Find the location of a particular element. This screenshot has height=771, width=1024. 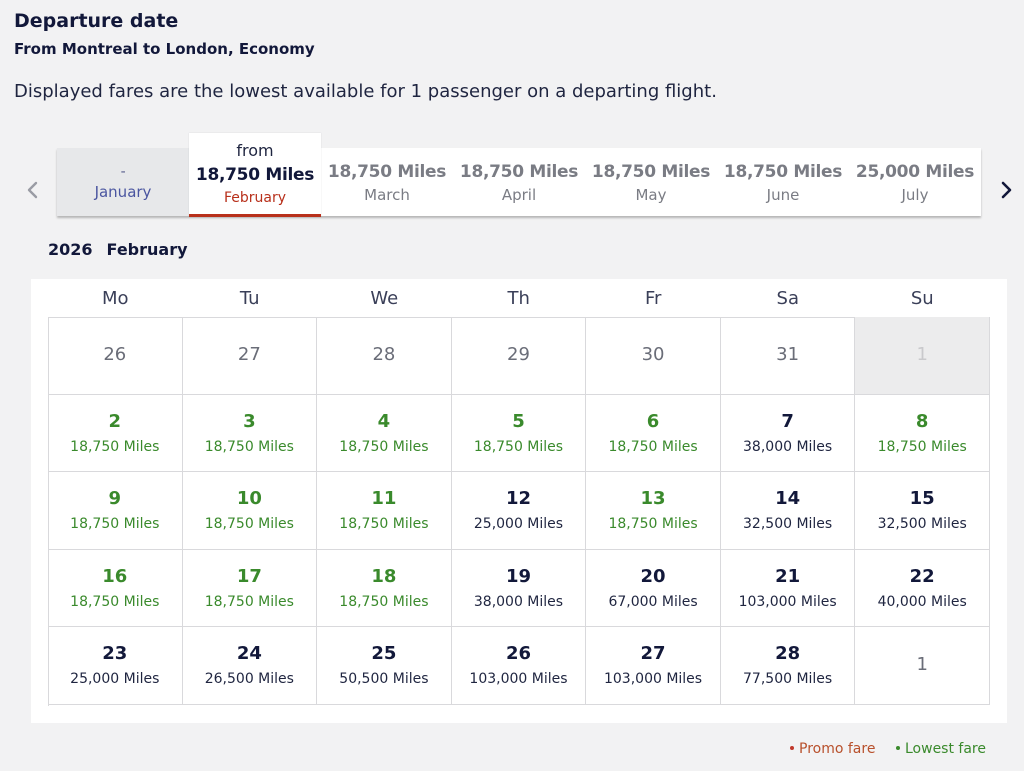

calendar-day-cell: 28 77,500 Miles is located at coordinates (788, 666).